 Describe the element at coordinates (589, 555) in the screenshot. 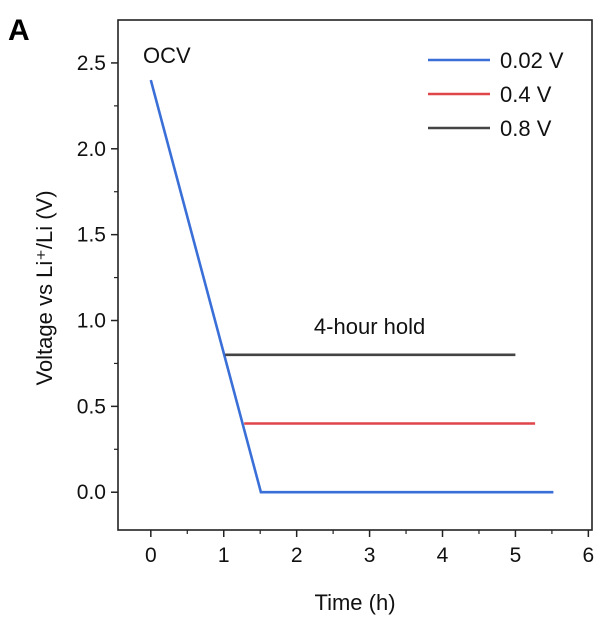

I see `x-tick-label: 6` at that location.